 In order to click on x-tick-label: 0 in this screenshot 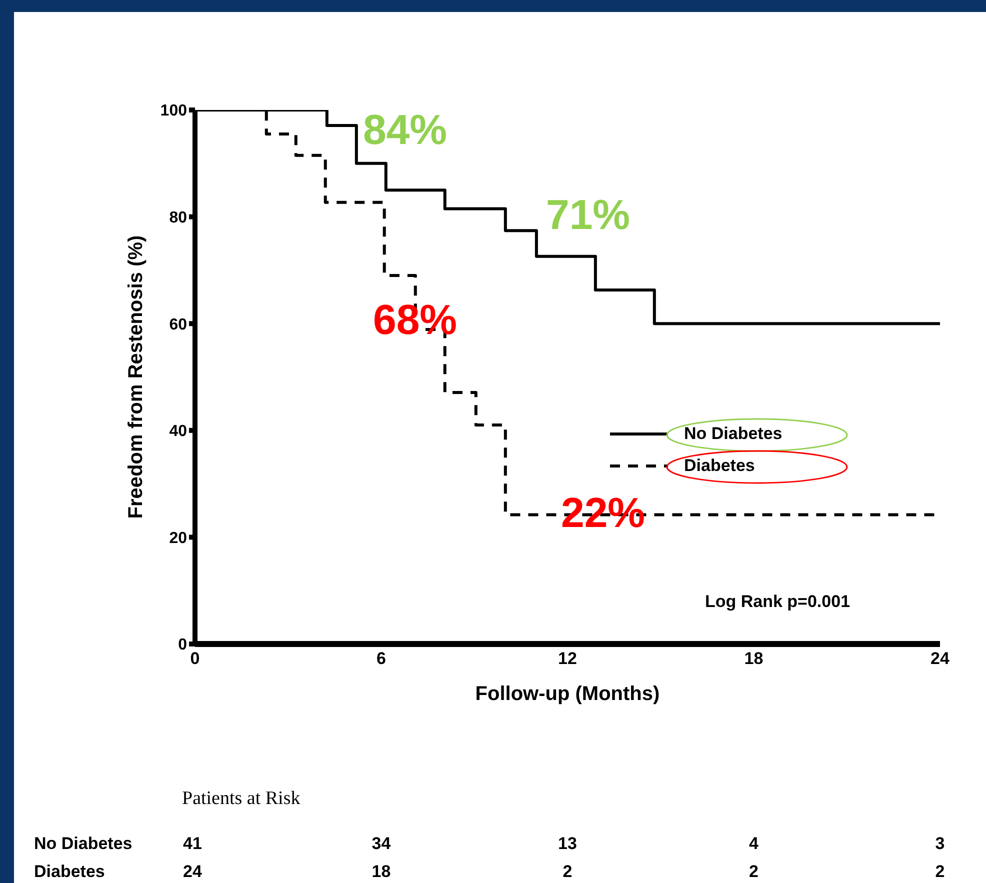, I will do `click(195, 658)`.